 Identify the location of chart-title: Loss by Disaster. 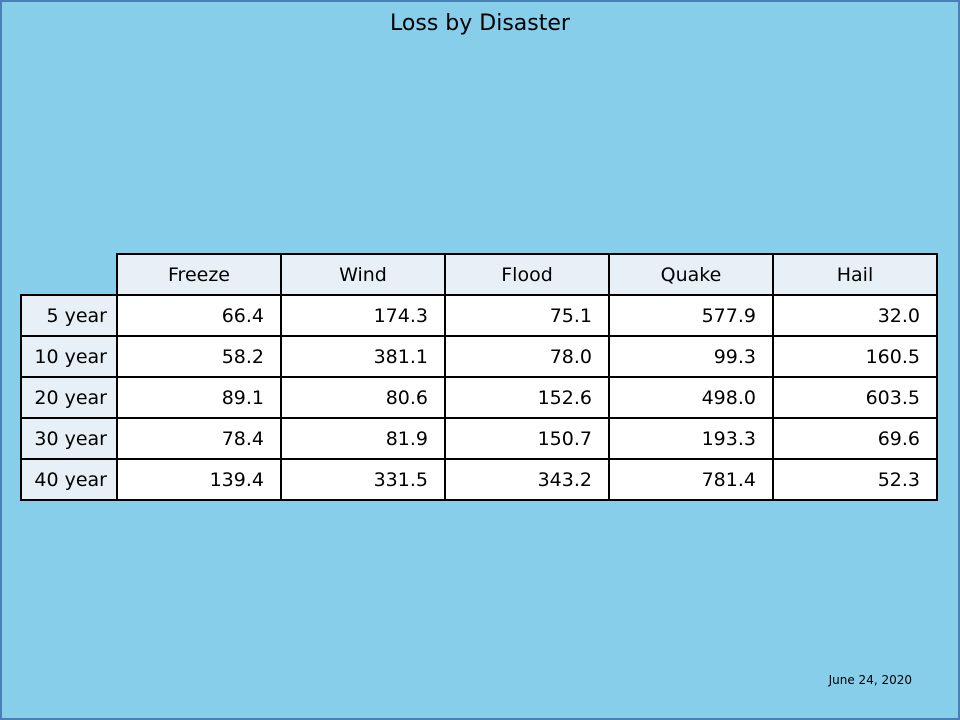
(480, 23).